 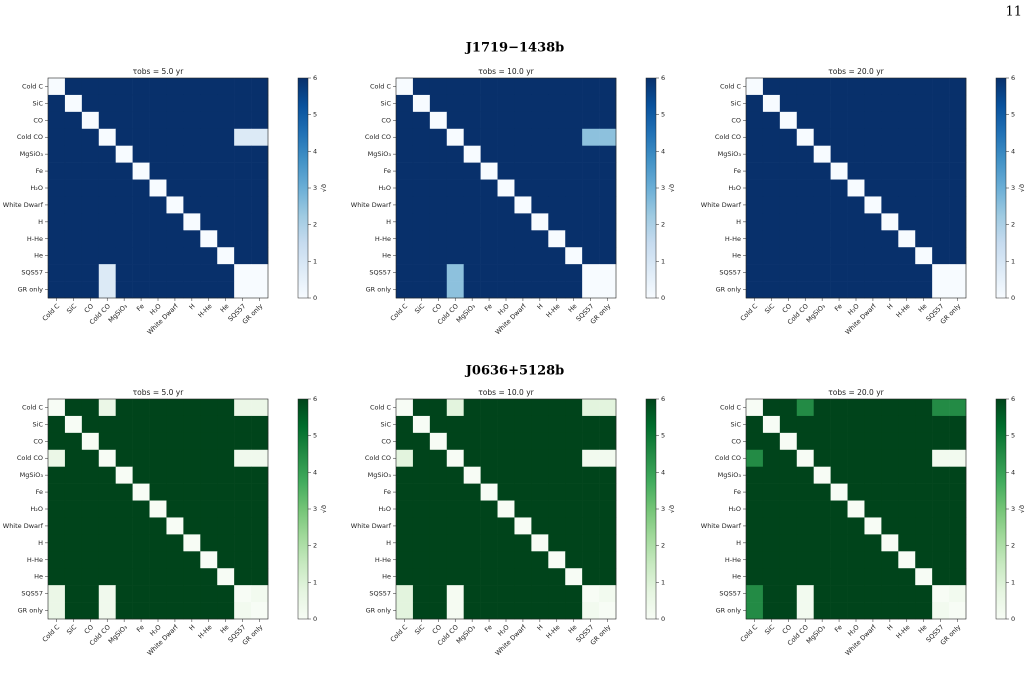 What do you see at coordinates (663, 546) in the screenshot?
I see `colorbar-tick-label: 2` at bounding box center [663, 546].